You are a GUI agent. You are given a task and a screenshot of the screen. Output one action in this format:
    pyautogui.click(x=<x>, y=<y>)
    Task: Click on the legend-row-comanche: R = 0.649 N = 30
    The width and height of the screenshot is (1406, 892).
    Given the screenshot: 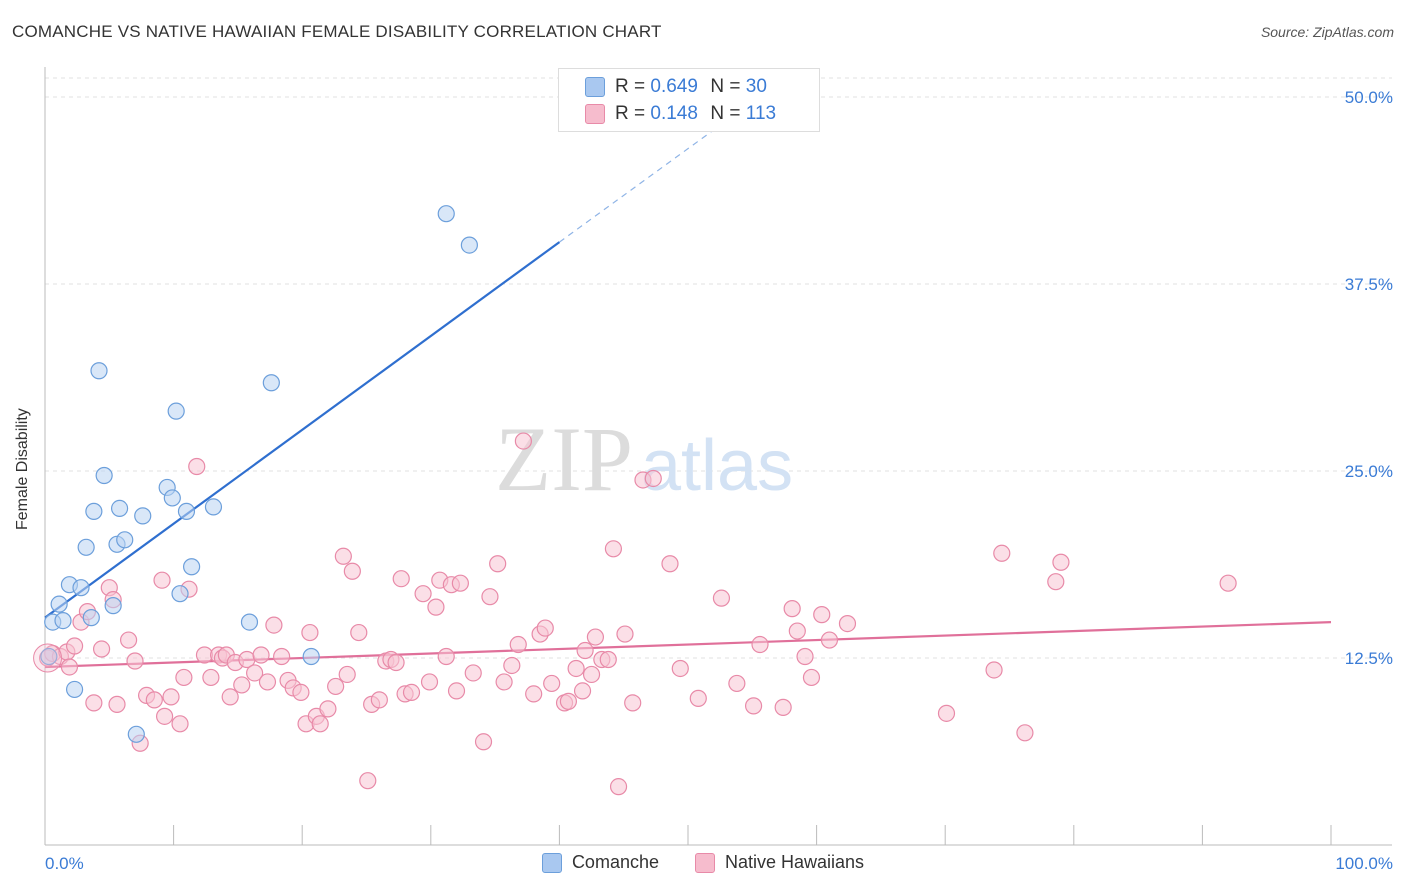 What is the action you would take?
    pyautogui.click(x=676, y=87)
    